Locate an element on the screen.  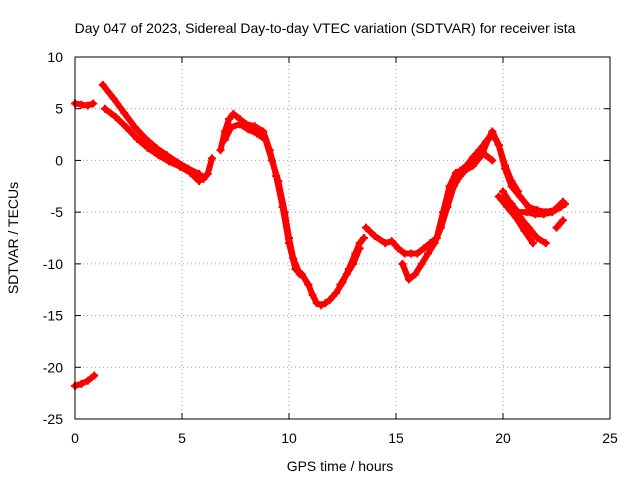
series-arc-o is located at coordinates (559, 224).